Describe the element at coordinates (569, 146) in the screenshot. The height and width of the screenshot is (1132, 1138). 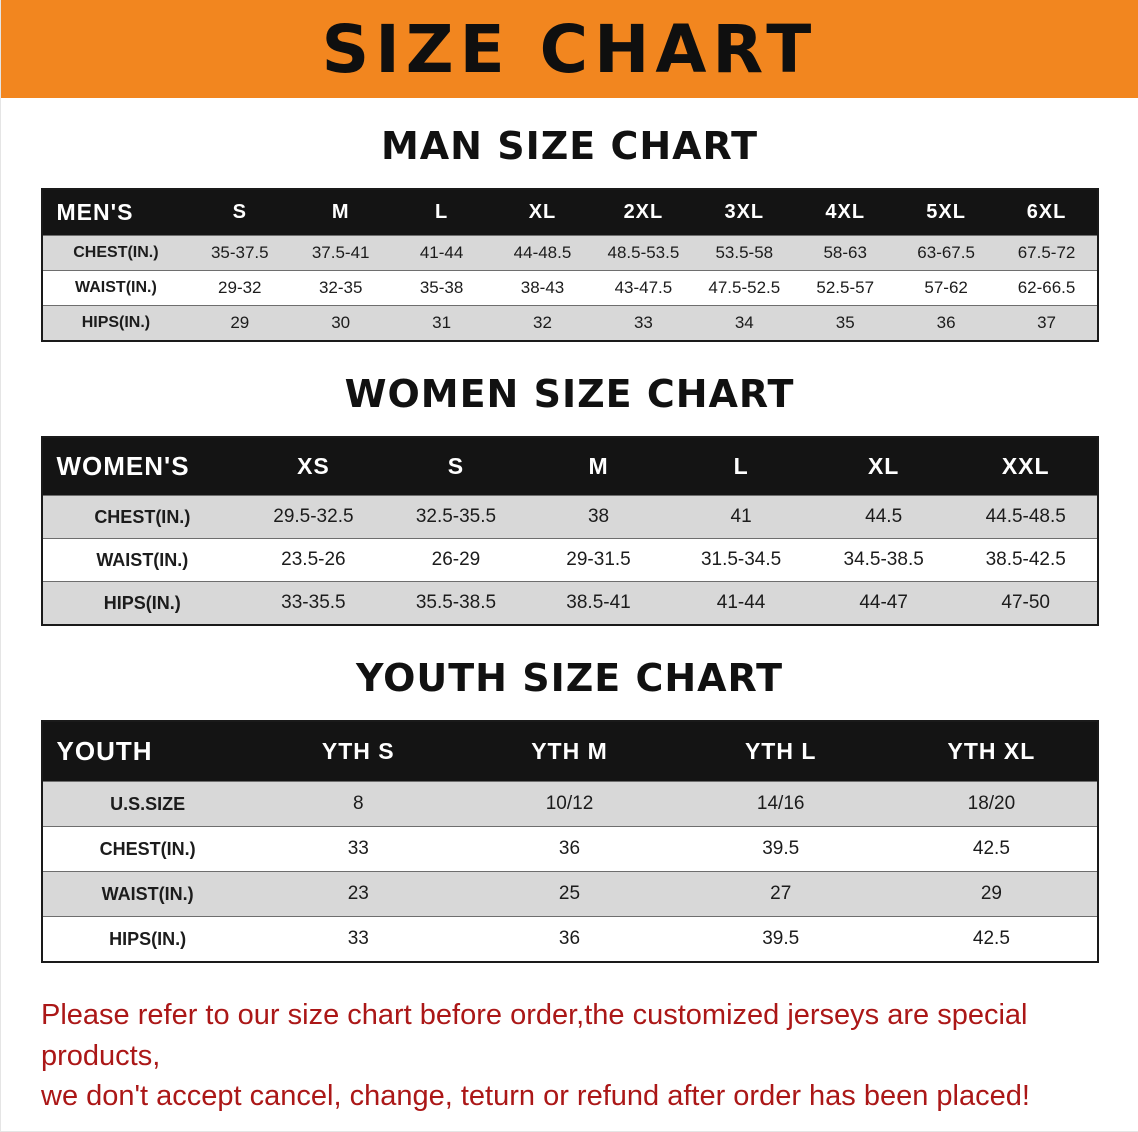
I see `men-section-heading: MAN SIZE CHART` at that location.